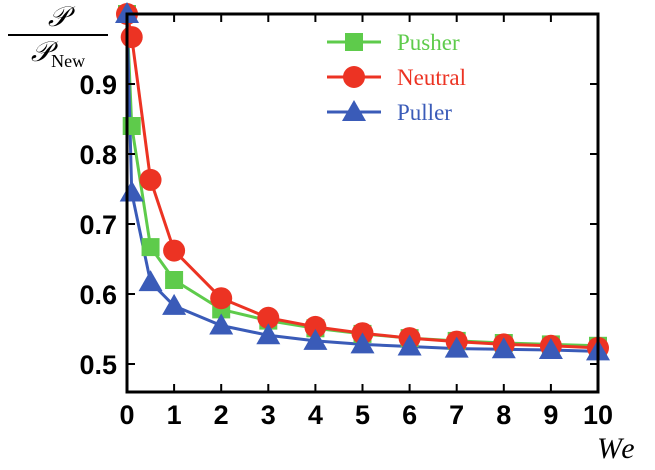 Image resolution: width=655 pixels, height=470 pixels. I want to click on legend-marker-neutral, so click(354, 77).